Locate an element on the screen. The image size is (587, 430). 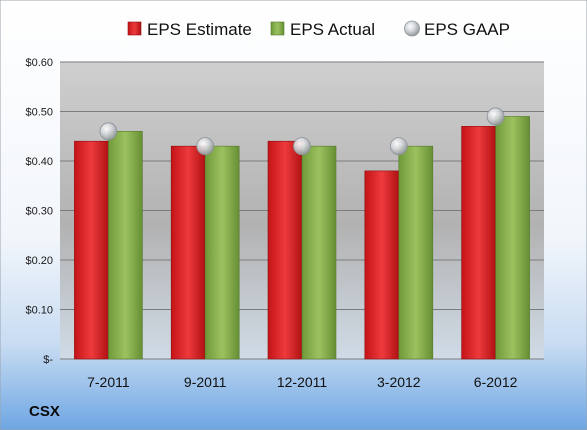
y-tick-label: $0.60 is located at coordinates (39, 63).